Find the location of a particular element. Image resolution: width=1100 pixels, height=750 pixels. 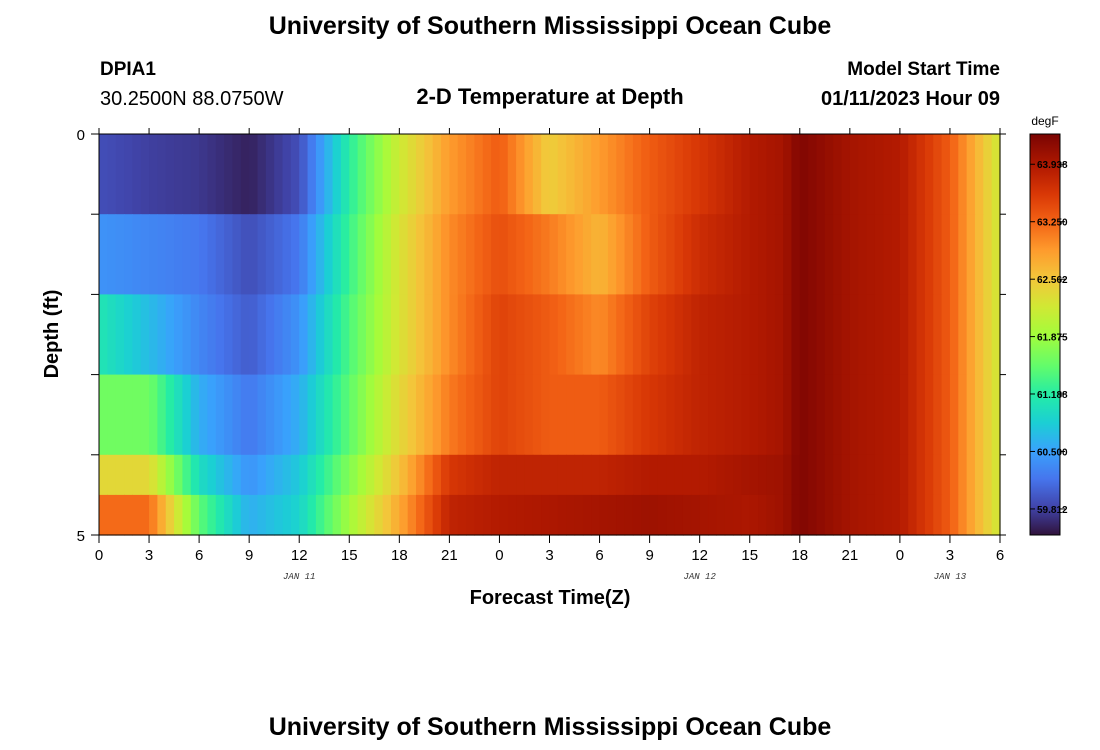

y-tick-label: 0 is located at coordinates (81, 135).